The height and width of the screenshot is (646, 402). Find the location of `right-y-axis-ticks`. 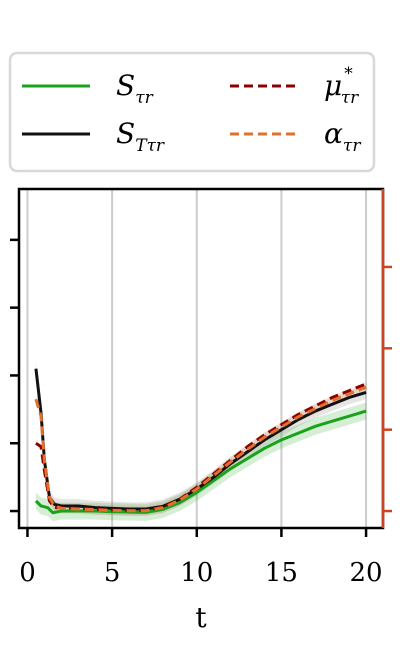

right-y-axis-ticks is located at coordinates (387, 389).